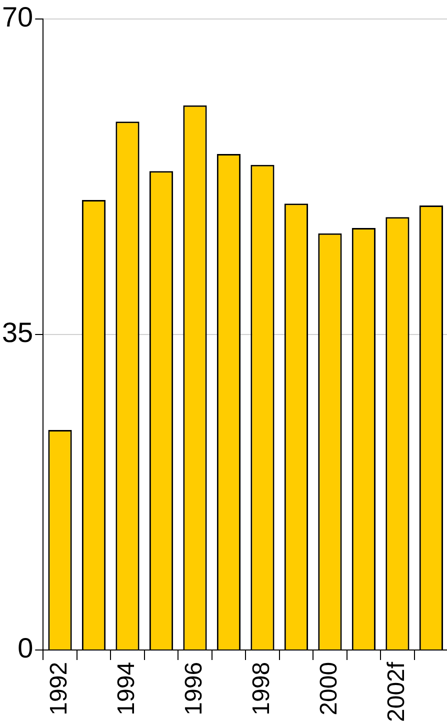 The image size is (447, 724). What do you see at coordinates (18, 332) in the screenshot?
I see `y-tick-label: 35` at bounding box center [18, 332].